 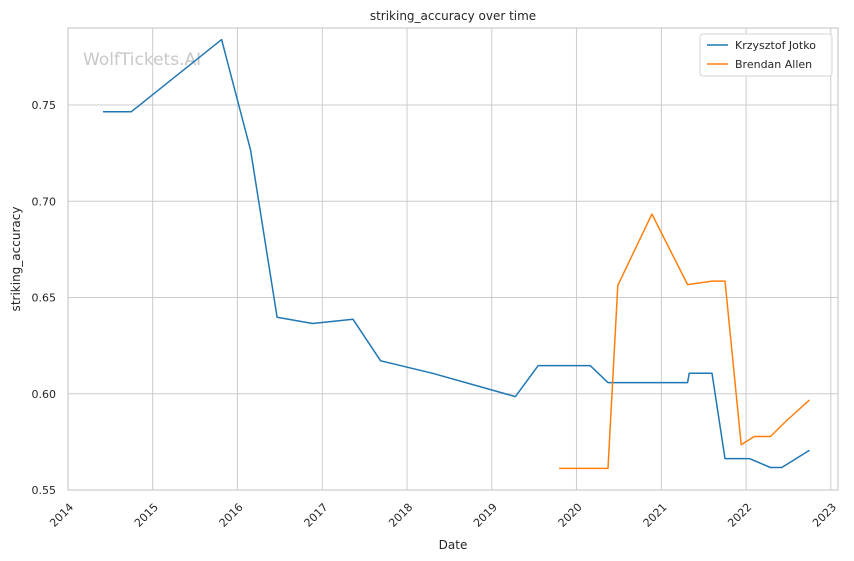 I want to click on y-tick-labels: 0.55 0.60 0.65 0.70 0.75, so click(x=44, y=298).